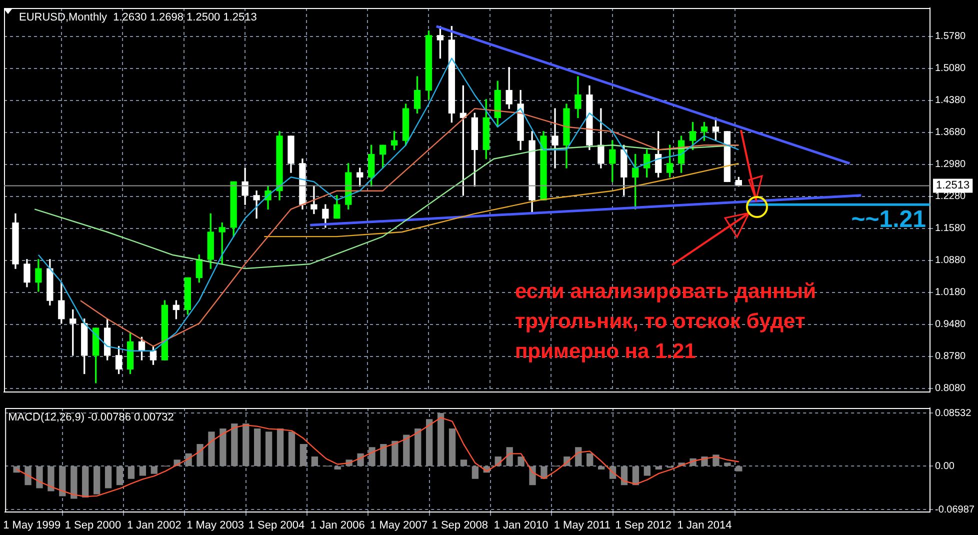 Image resolution: width=978 pixels, height=535 pixels. What do you see at coordinates (950, 68) in the screenshot?
I see `y-tick-label: 1.5080` at bounding box center [950, 68].